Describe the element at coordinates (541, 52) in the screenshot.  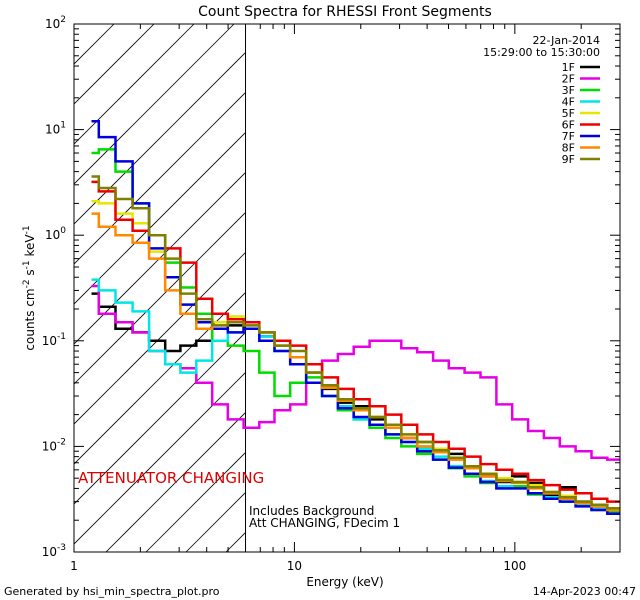
I see `time-range-label: 15:29:00 to 15:30:00` at that location.